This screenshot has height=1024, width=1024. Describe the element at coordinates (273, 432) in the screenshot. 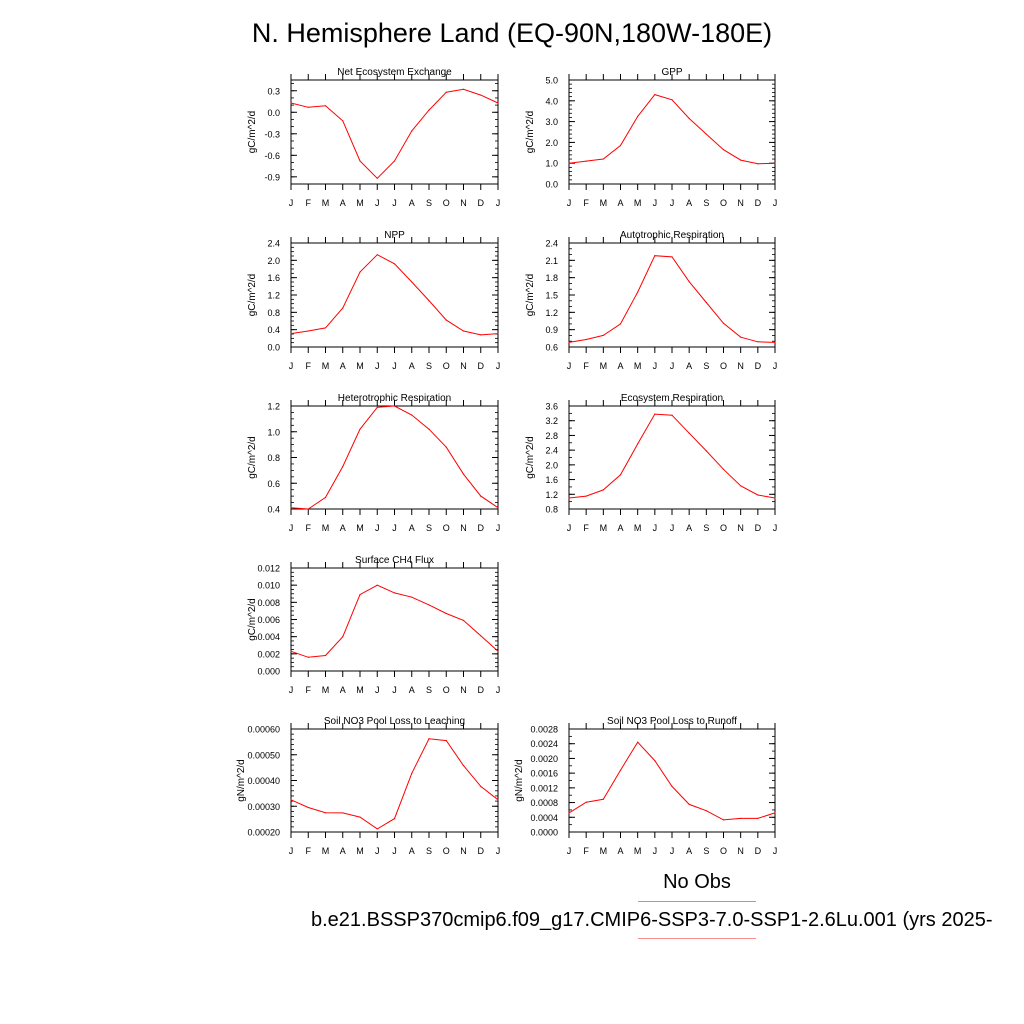

I see `y-tick-label: 1.0` at that location.